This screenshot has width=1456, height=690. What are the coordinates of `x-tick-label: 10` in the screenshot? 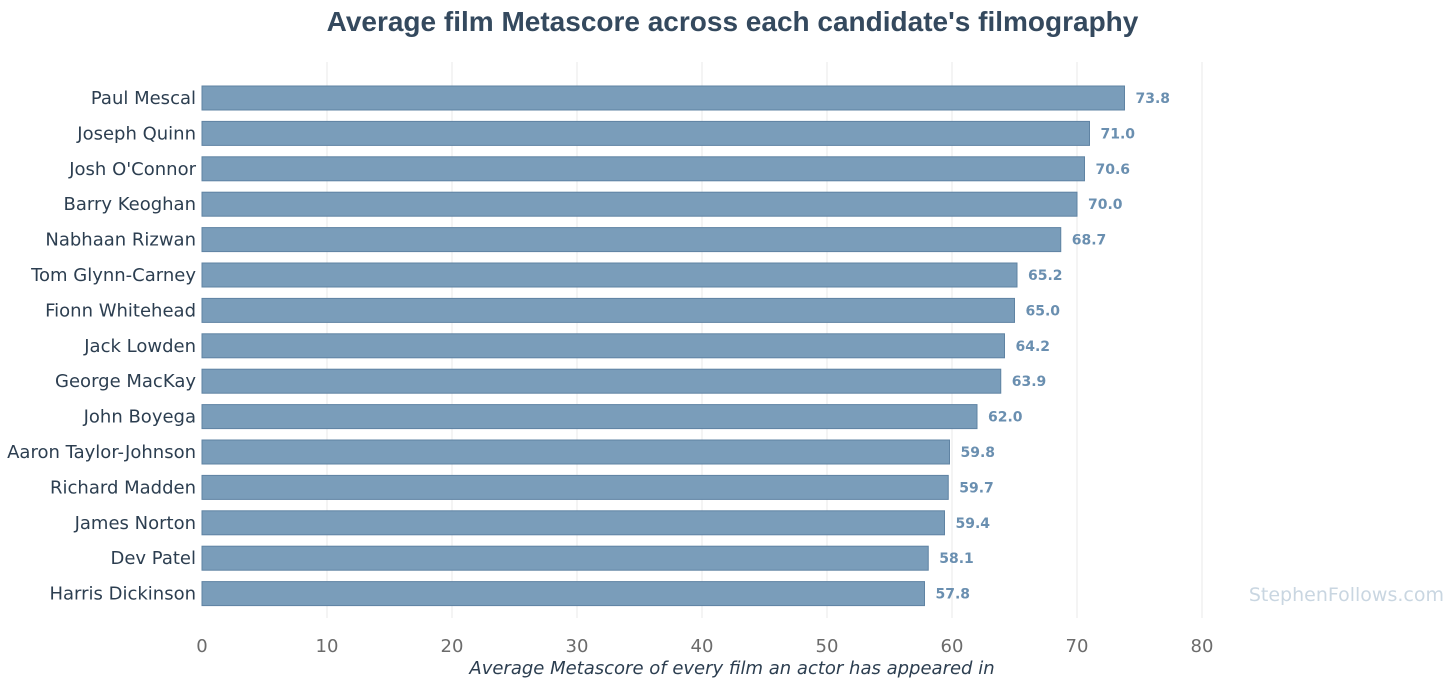 It's located at (327, 646).